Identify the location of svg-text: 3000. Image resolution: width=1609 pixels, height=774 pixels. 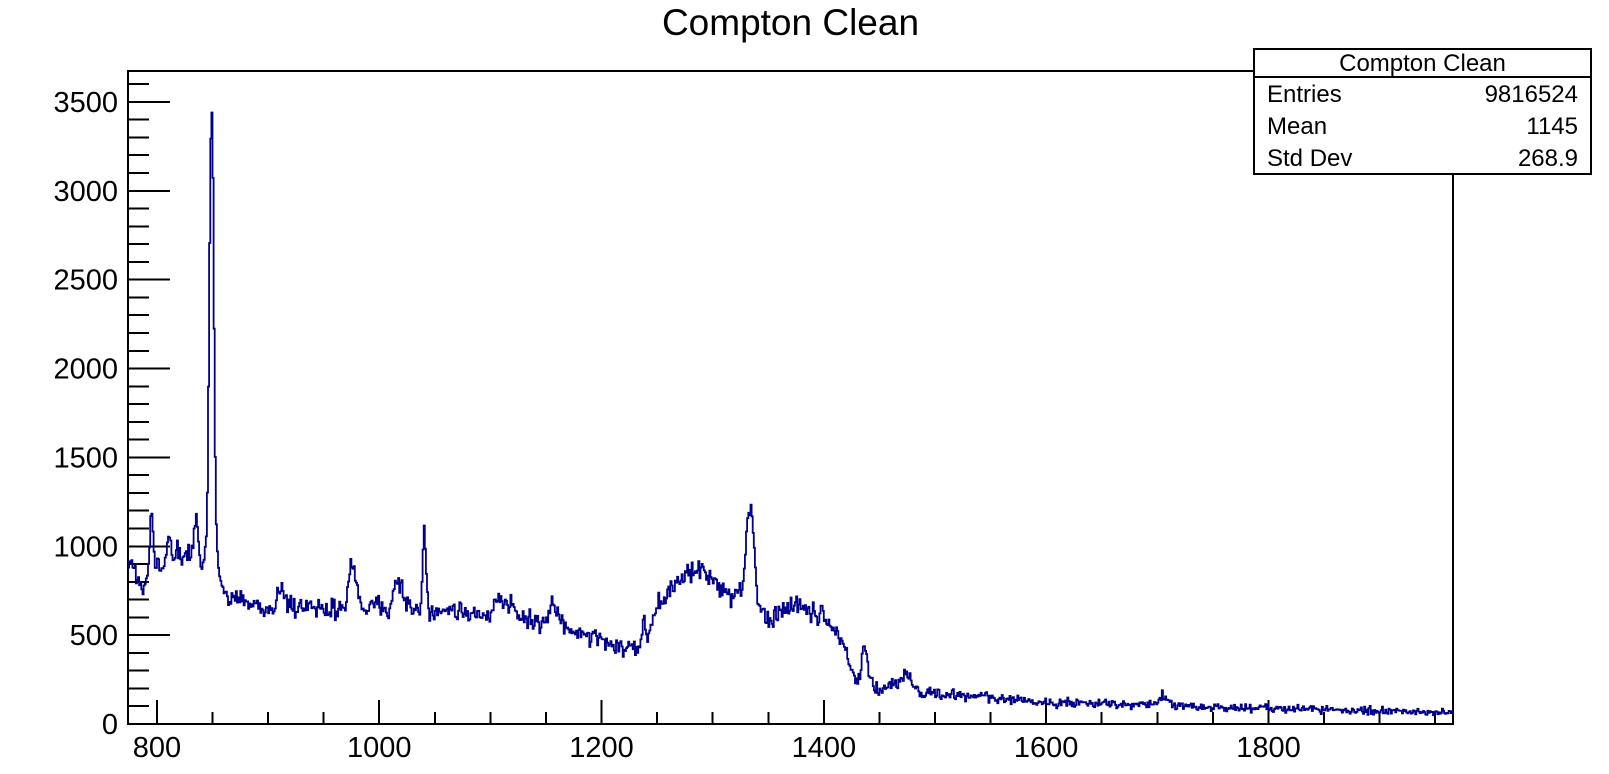
(85, 192).